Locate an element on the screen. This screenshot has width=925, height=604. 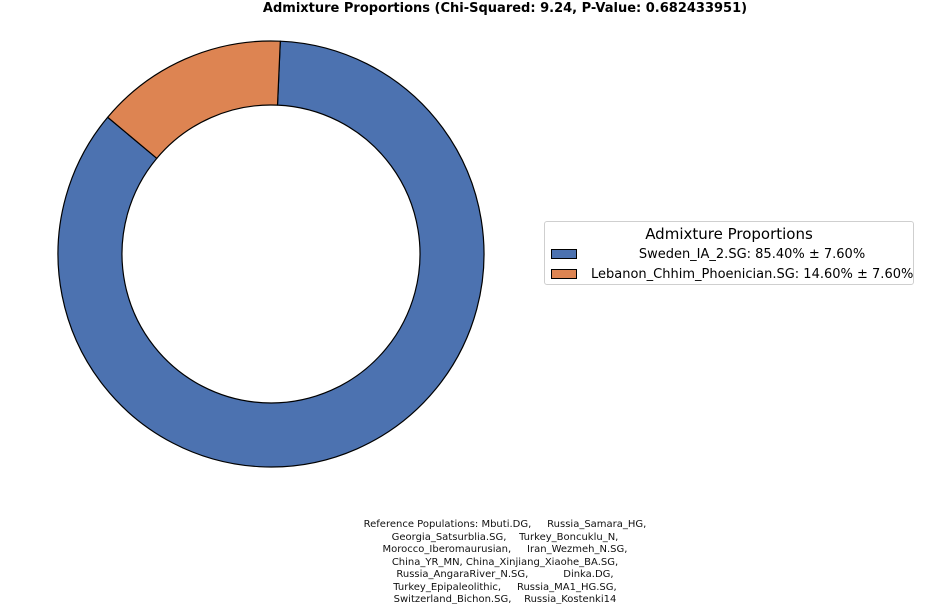
legend-swatch-sweden is located at coordinates (564, 254).